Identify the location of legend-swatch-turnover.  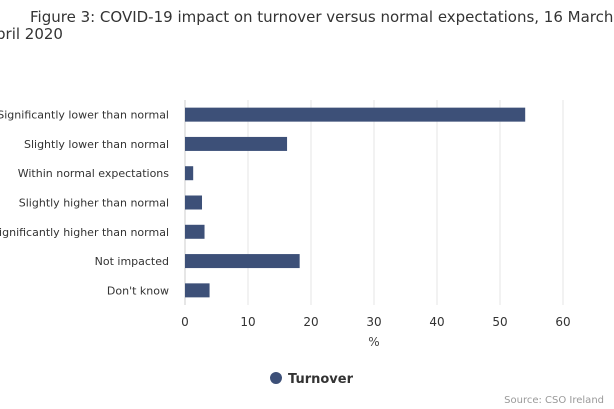
(276, 378).